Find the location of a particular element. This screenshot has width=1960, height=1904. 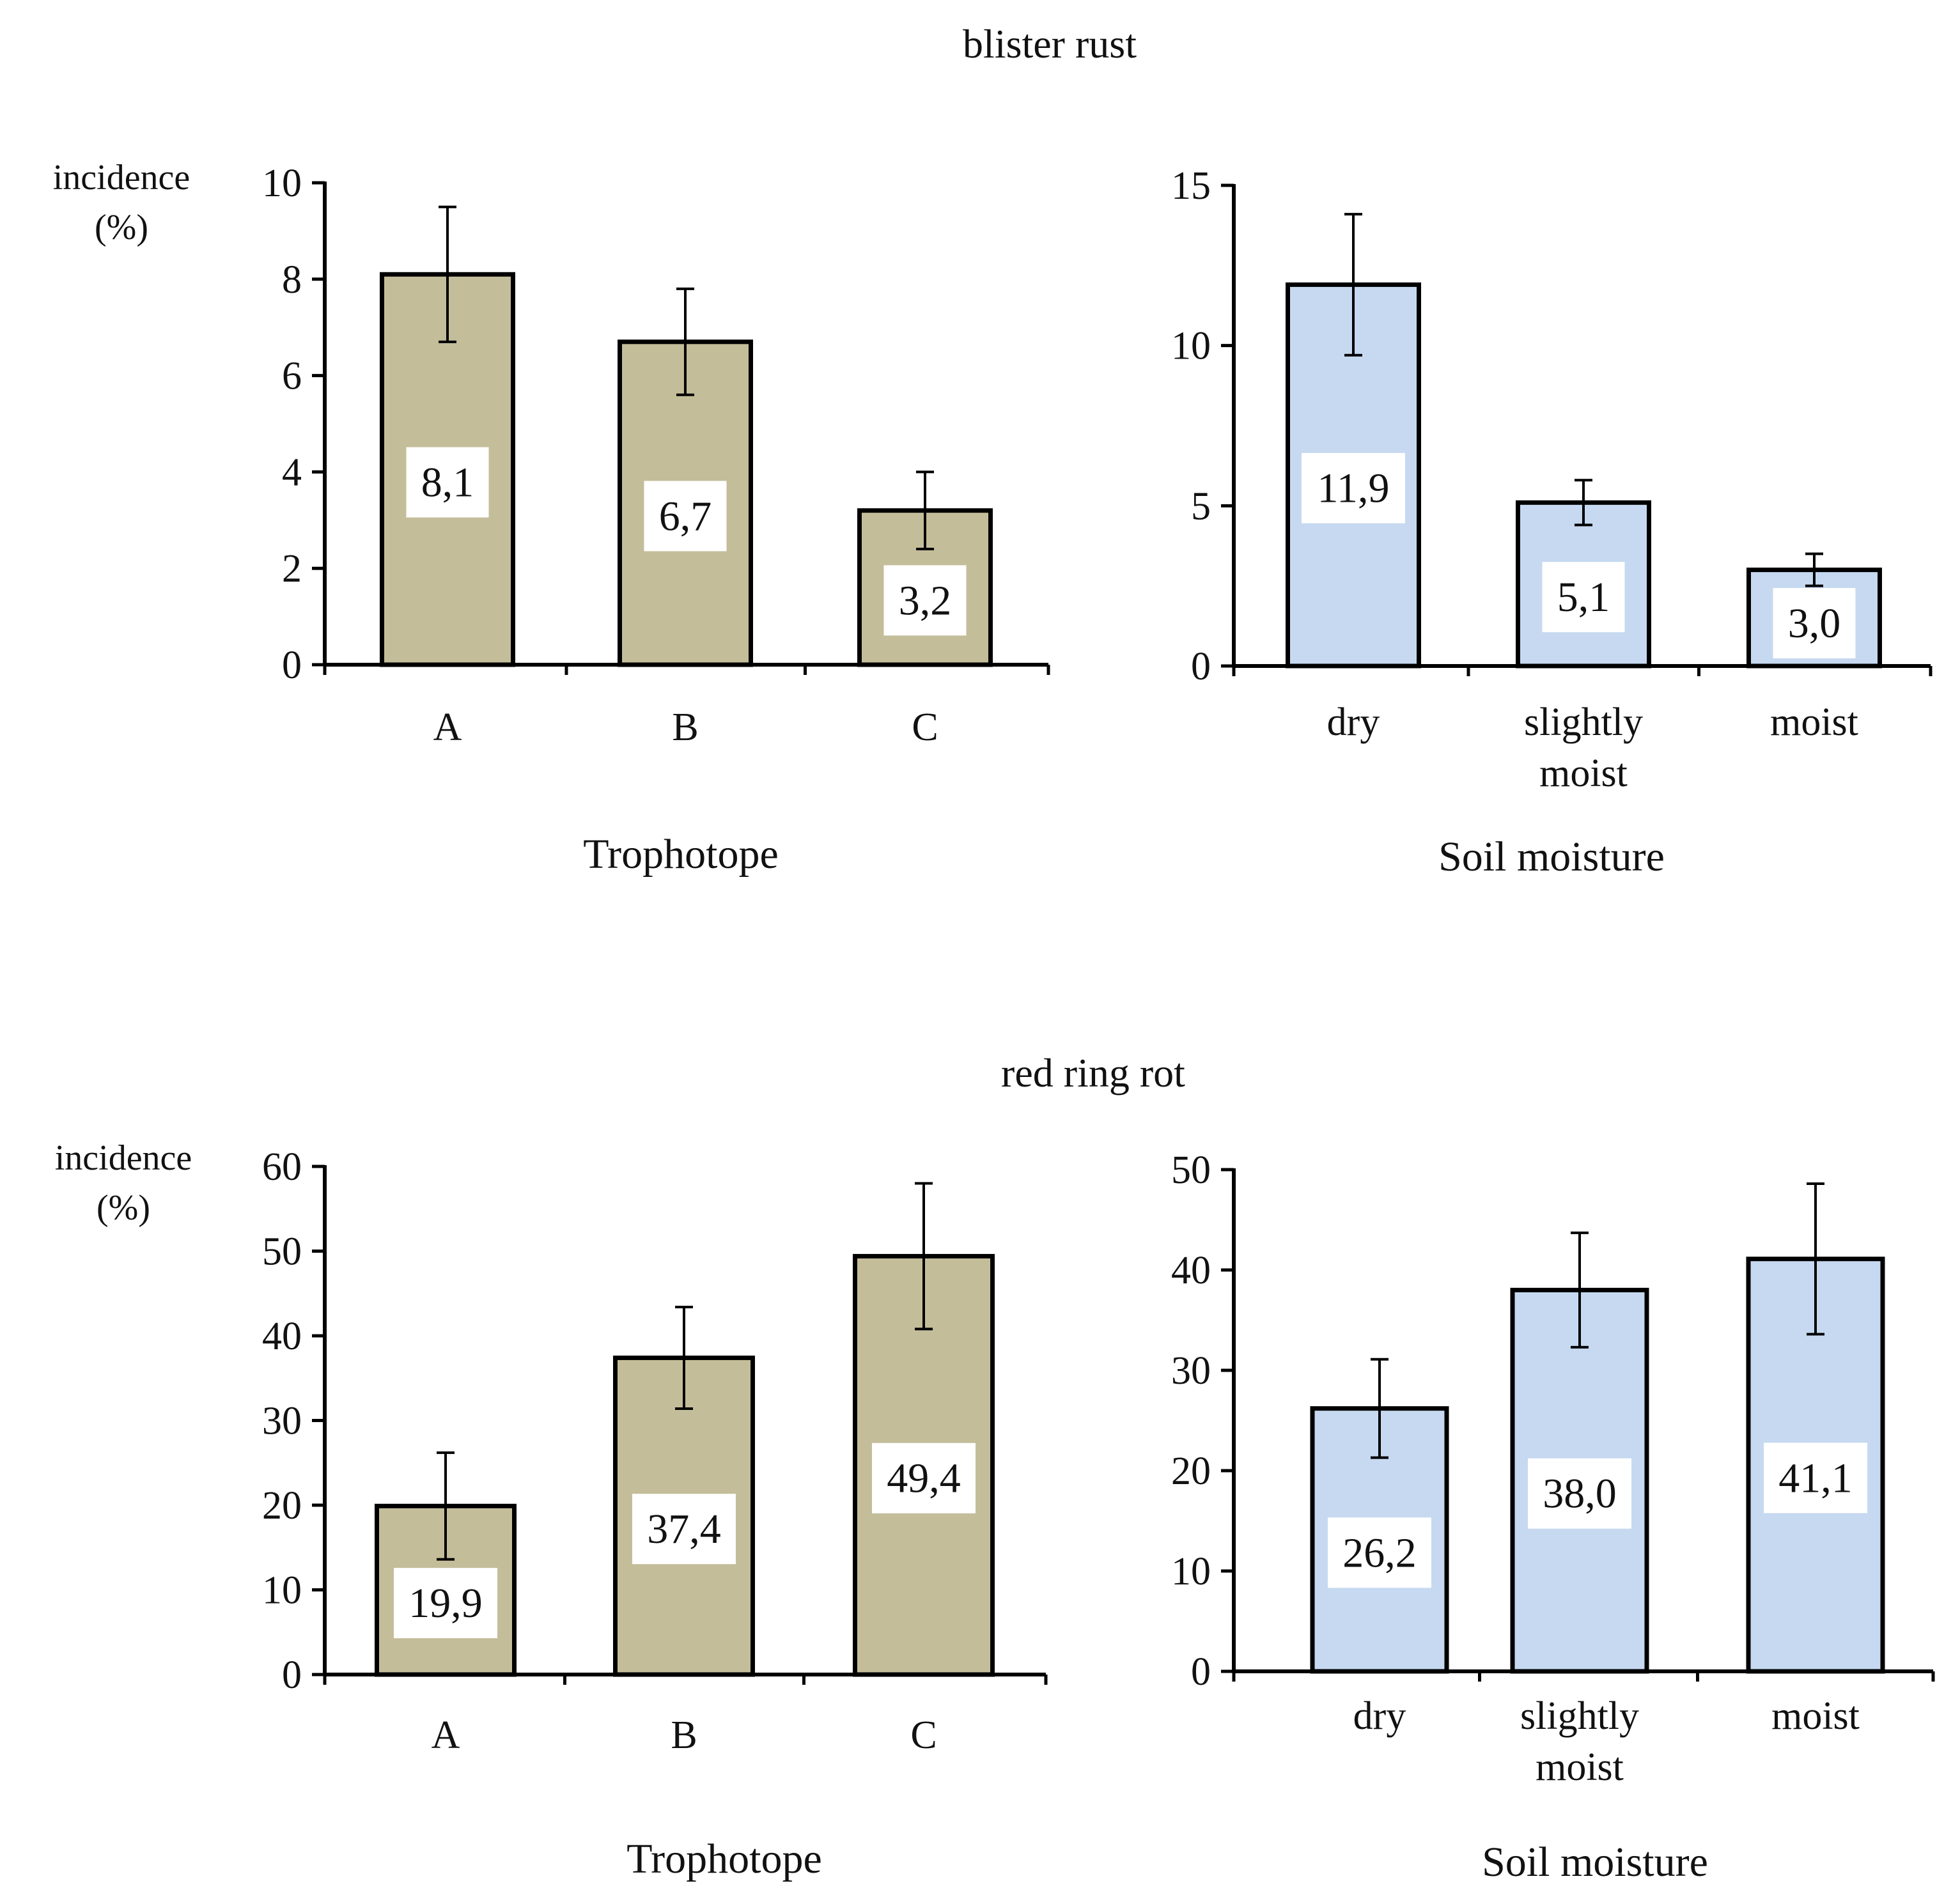

y-tick-label: 15 is located at coordinates (1191, 186).